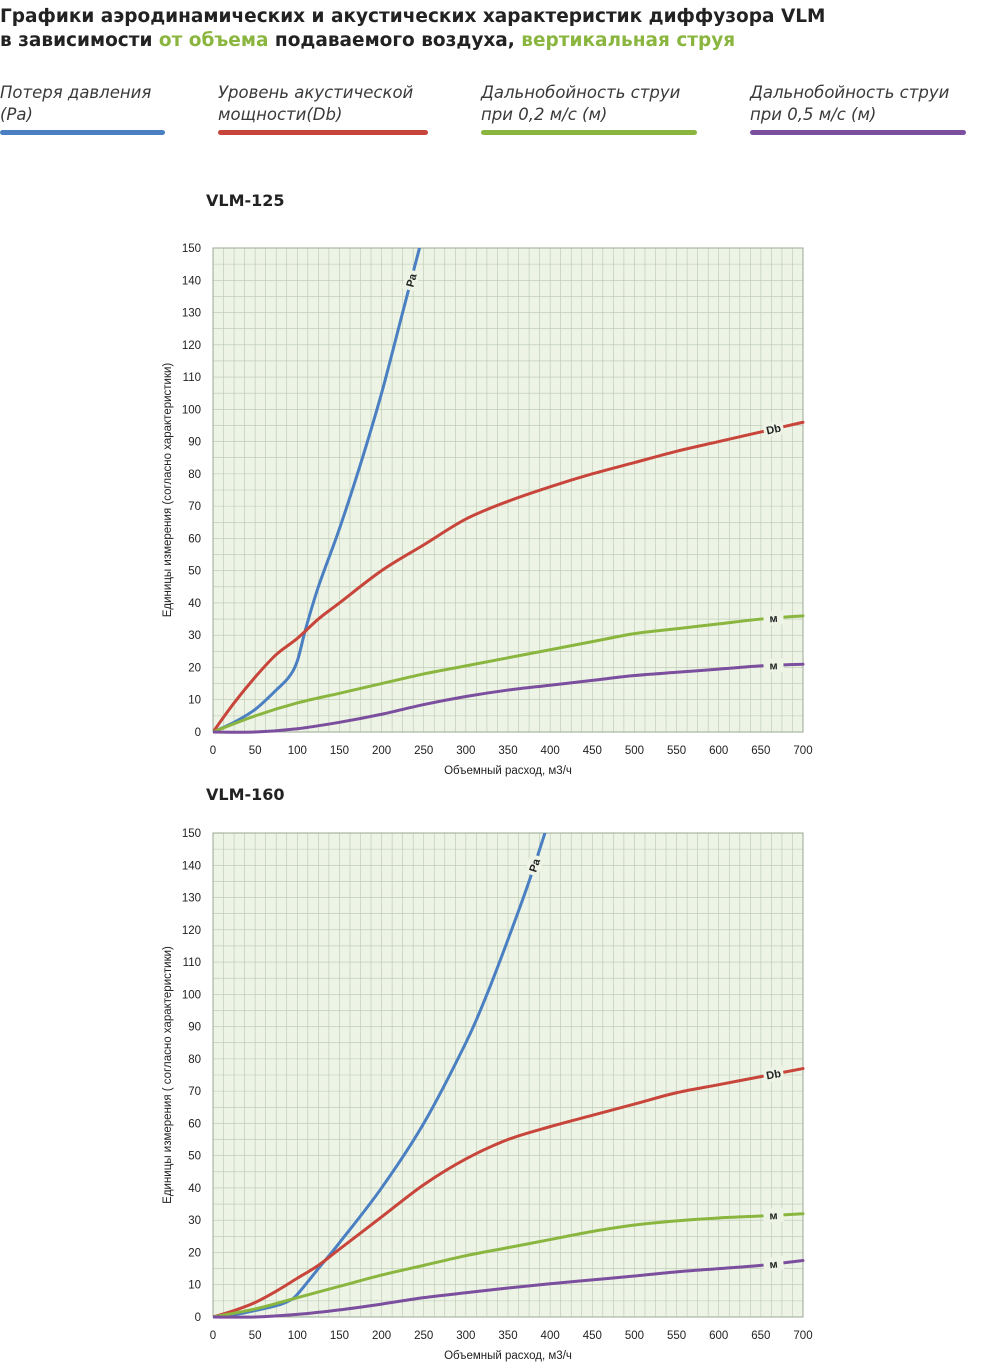 The width and height of the screenshot is (992, 1368). I want to click on y-tick-label: 30, so click(194, 636).